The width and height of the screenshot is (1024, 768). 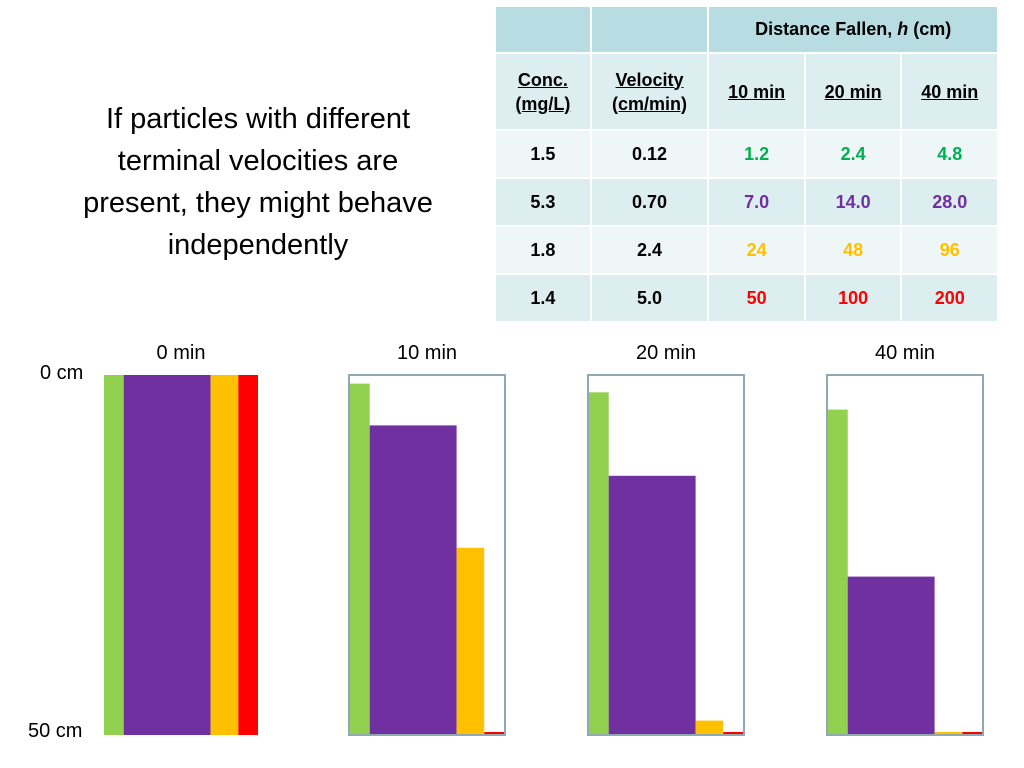 I want to click on velocity-header: Velocity (cm/min), so click(x=649, y=91).